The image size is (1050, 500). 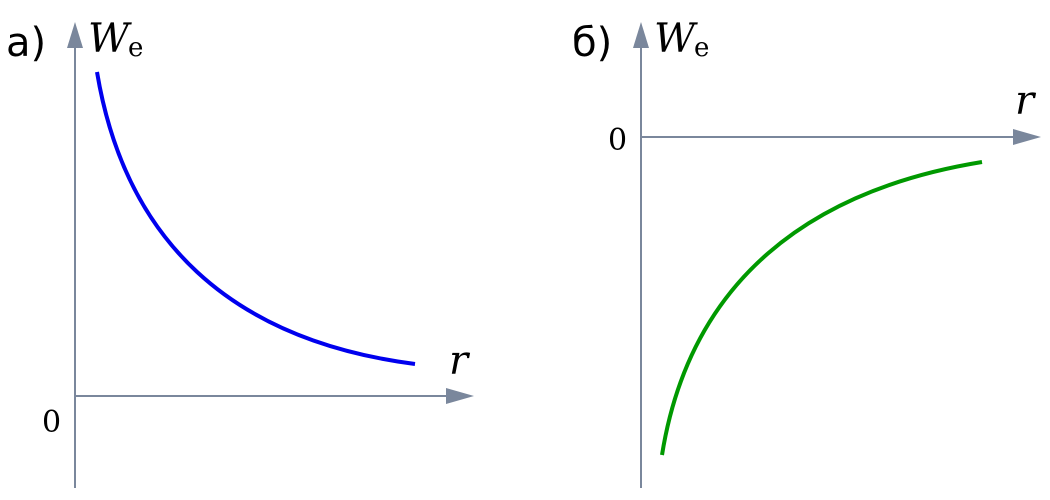 What do you see at coordinates (592, 43) in the screenshot?
I see `panel-label: б)` at bounding box center [592, 43].